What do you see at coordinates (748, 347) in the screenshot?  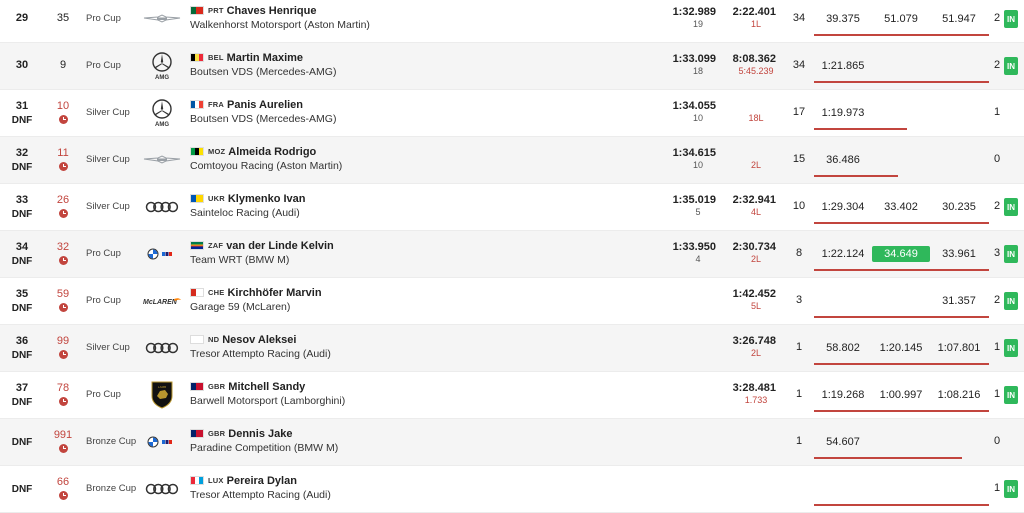 I see `gap-cell: 3:26.748 2L` at bounding box center [748, 347].